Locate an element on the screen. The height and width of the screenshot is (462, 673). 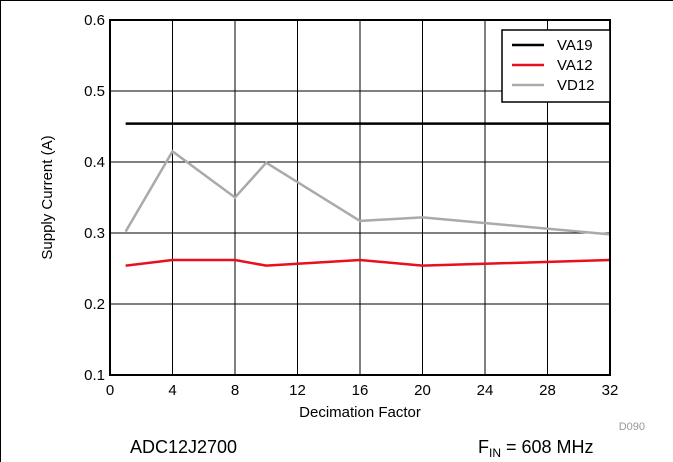
y-tick-label: 0.6 is located at coordinates (94, 20).